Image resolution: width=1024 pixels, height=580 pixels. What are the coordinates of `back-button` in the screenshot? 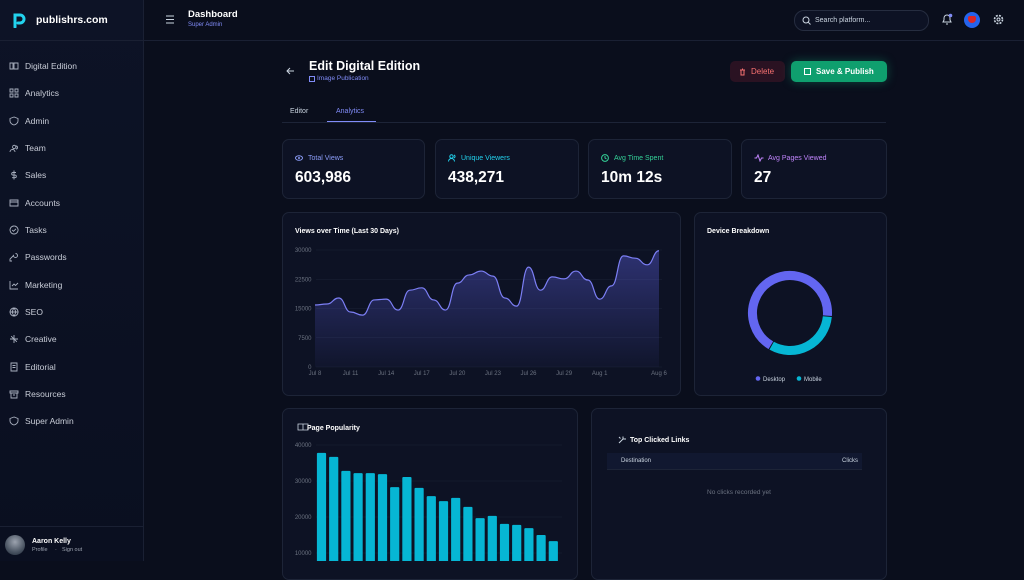 It's located at (290, 71).